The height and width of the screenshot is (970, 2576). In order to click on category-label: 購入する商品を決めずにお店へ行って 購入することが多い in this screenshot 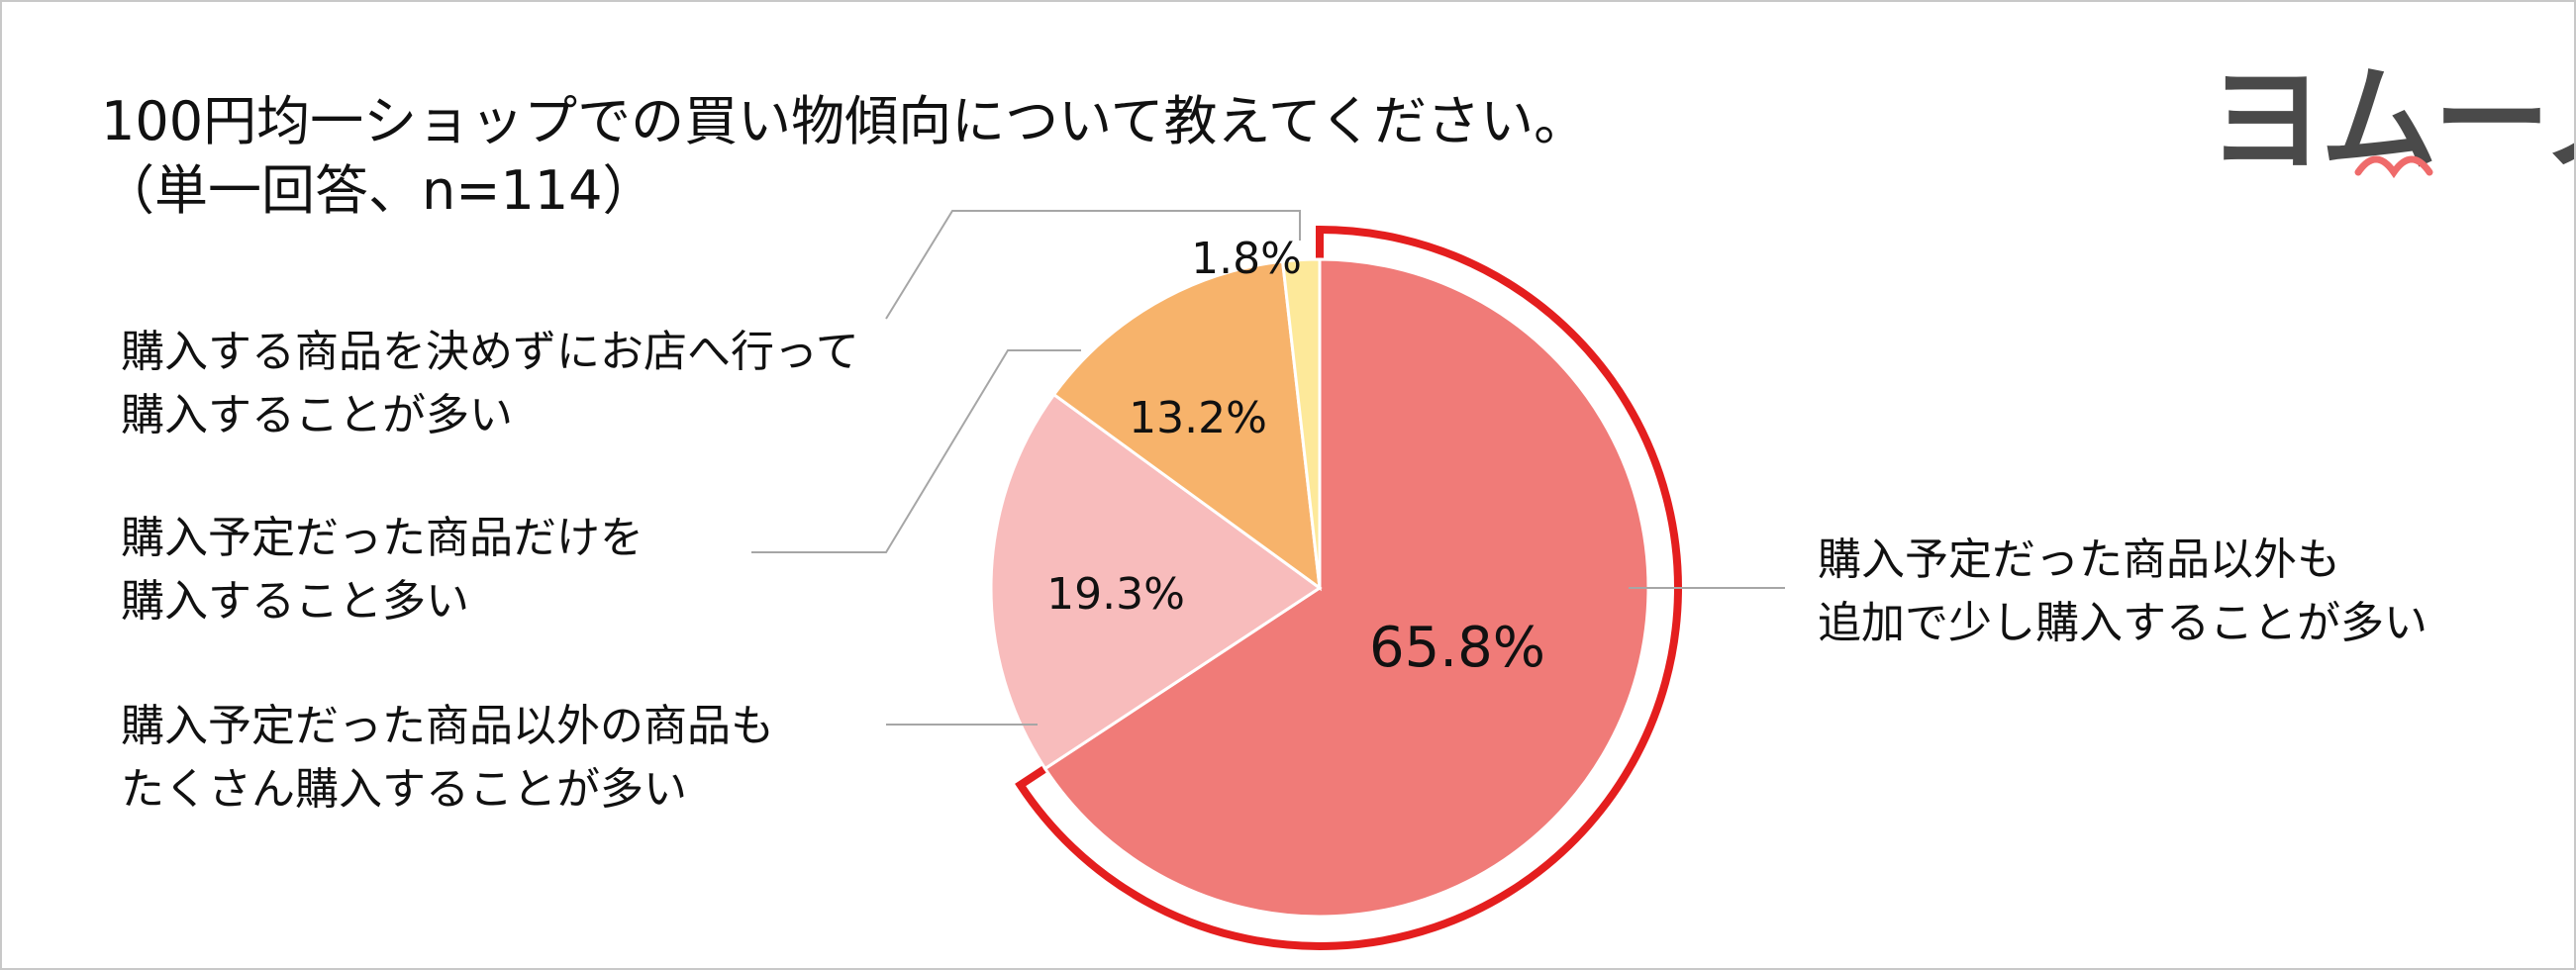, I will do `click(490, 383)`.